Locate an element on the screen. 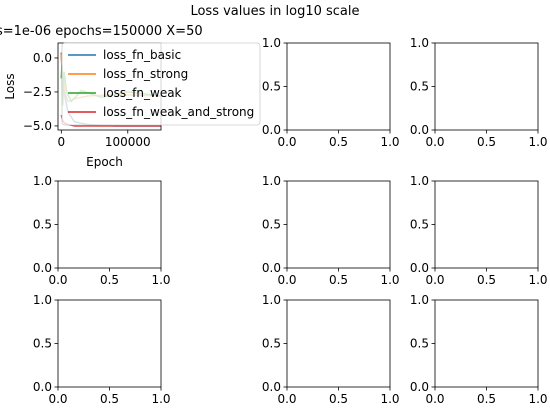 The height and width of the screenshot is (412, 550). legend-box is located at coordinates (161, 84).